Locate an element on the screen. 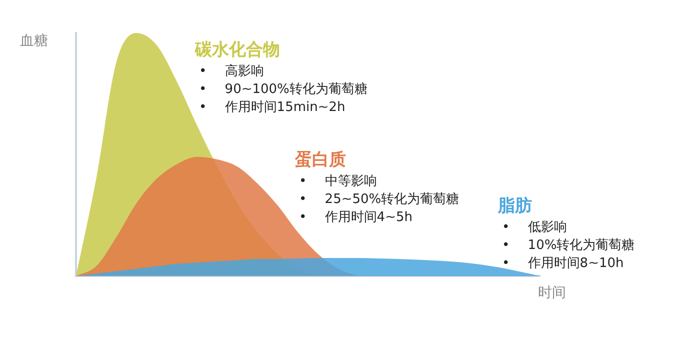  annotation: • 25~50%转化为葡萄糖 is located at coordinates (379, 200).